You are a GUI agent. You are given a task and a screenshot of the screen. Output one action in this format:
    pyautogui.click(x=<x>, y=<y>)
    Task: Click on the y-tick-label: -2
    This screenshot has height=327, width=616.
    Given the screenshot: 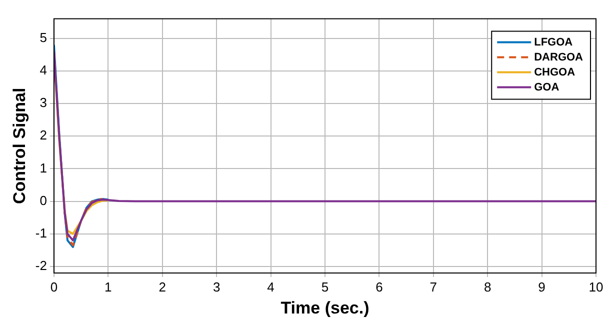 What is the action you would take?
    pyautogui.click(x=41, y=266)
    